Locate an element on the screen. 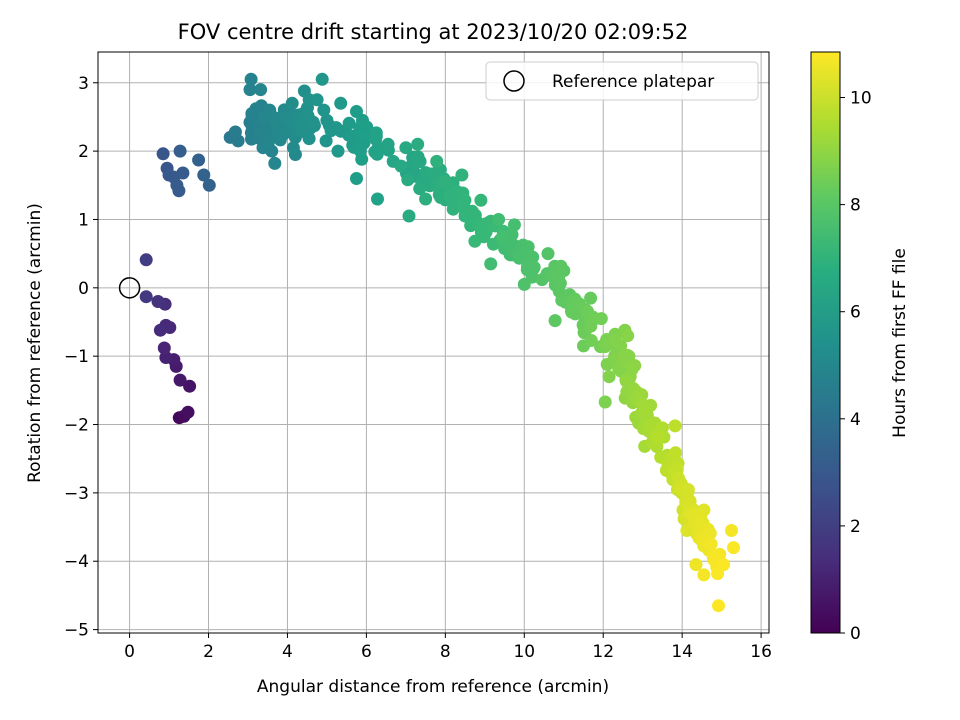 This screenshot has width=960, height=720. x-tick-label: 14 is located at coordinates (682, 652).